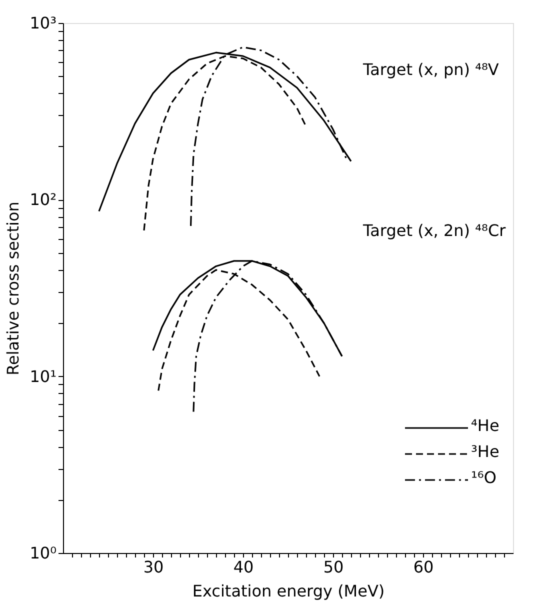  What do you see at coordinates (434, 230) in the screenshot?
I see `annotation: Target (x, 2n) ⁴⁸Cr` at bounding box center [434, 230].